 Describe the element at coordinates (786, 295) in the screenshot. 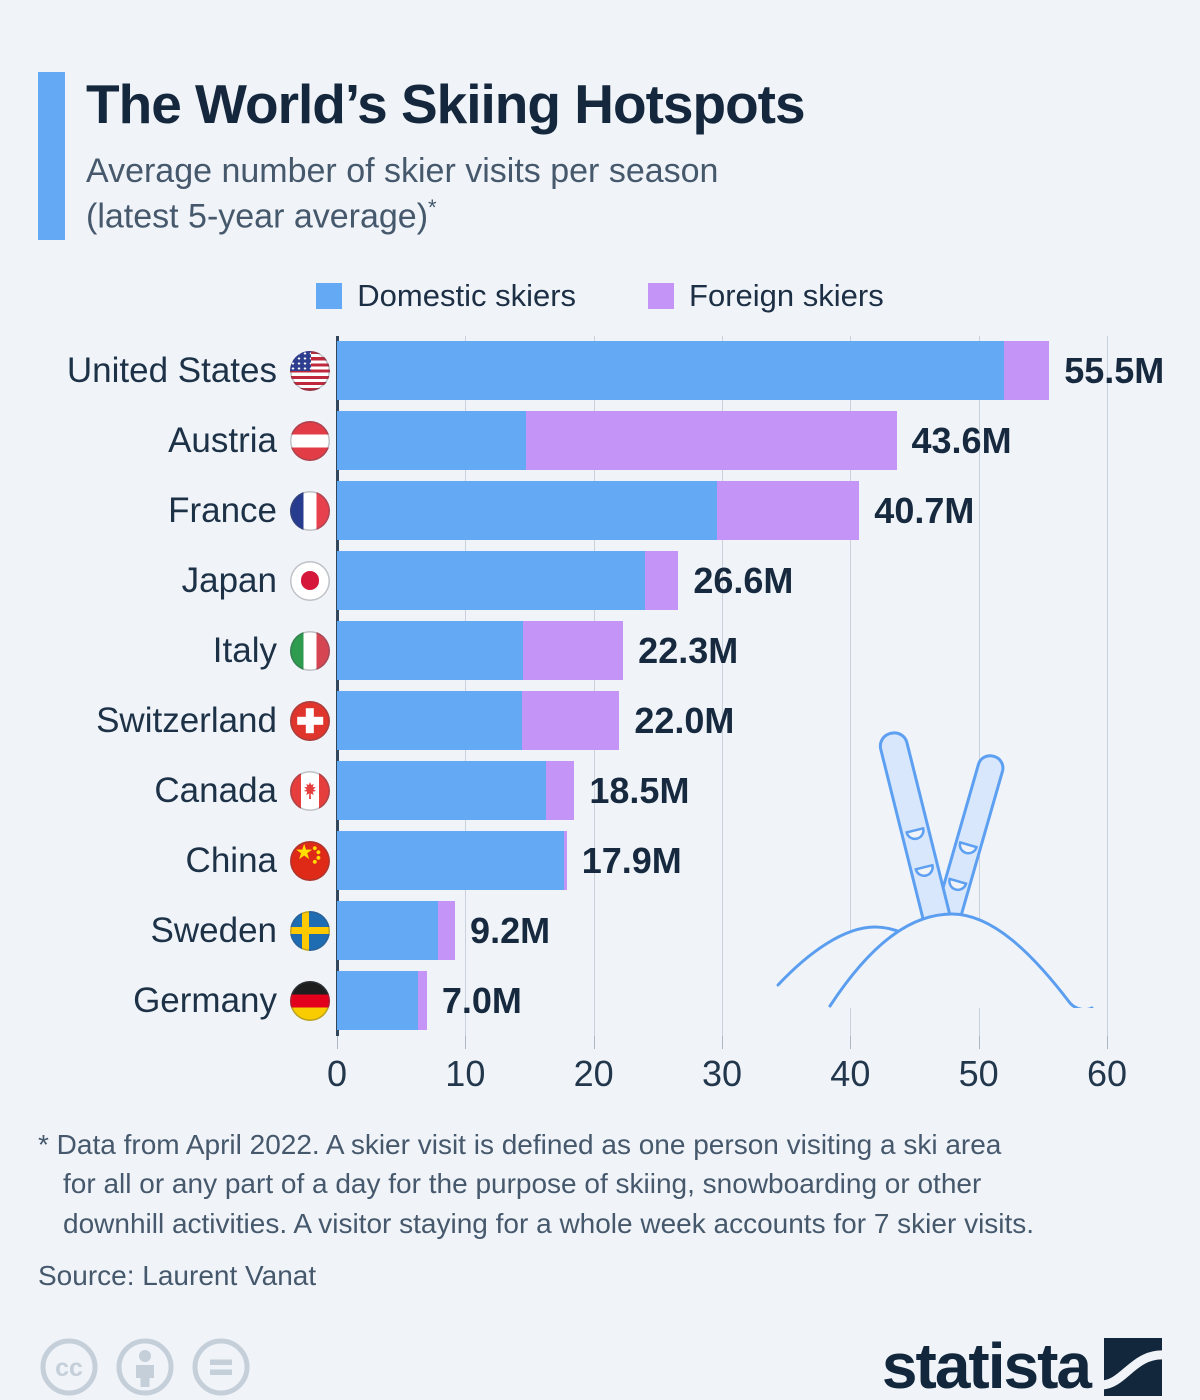

I see `legend-label-foreign: Foreign skiers` at that location.